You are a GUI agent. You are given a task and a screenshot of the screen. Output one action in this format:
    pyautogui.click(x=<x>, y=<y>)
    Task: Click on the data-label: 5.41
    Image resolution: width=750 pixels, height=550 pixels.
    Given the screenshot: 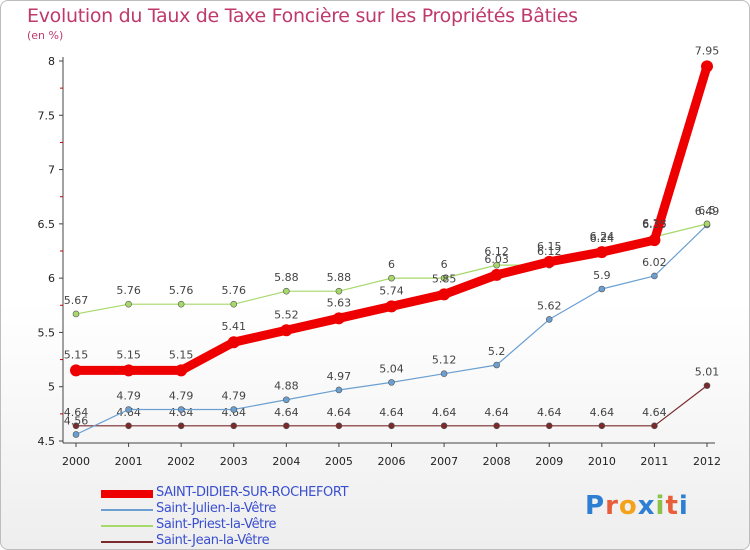 What is the action you would take?
    pyautogui.click(x=234, y=326)
    